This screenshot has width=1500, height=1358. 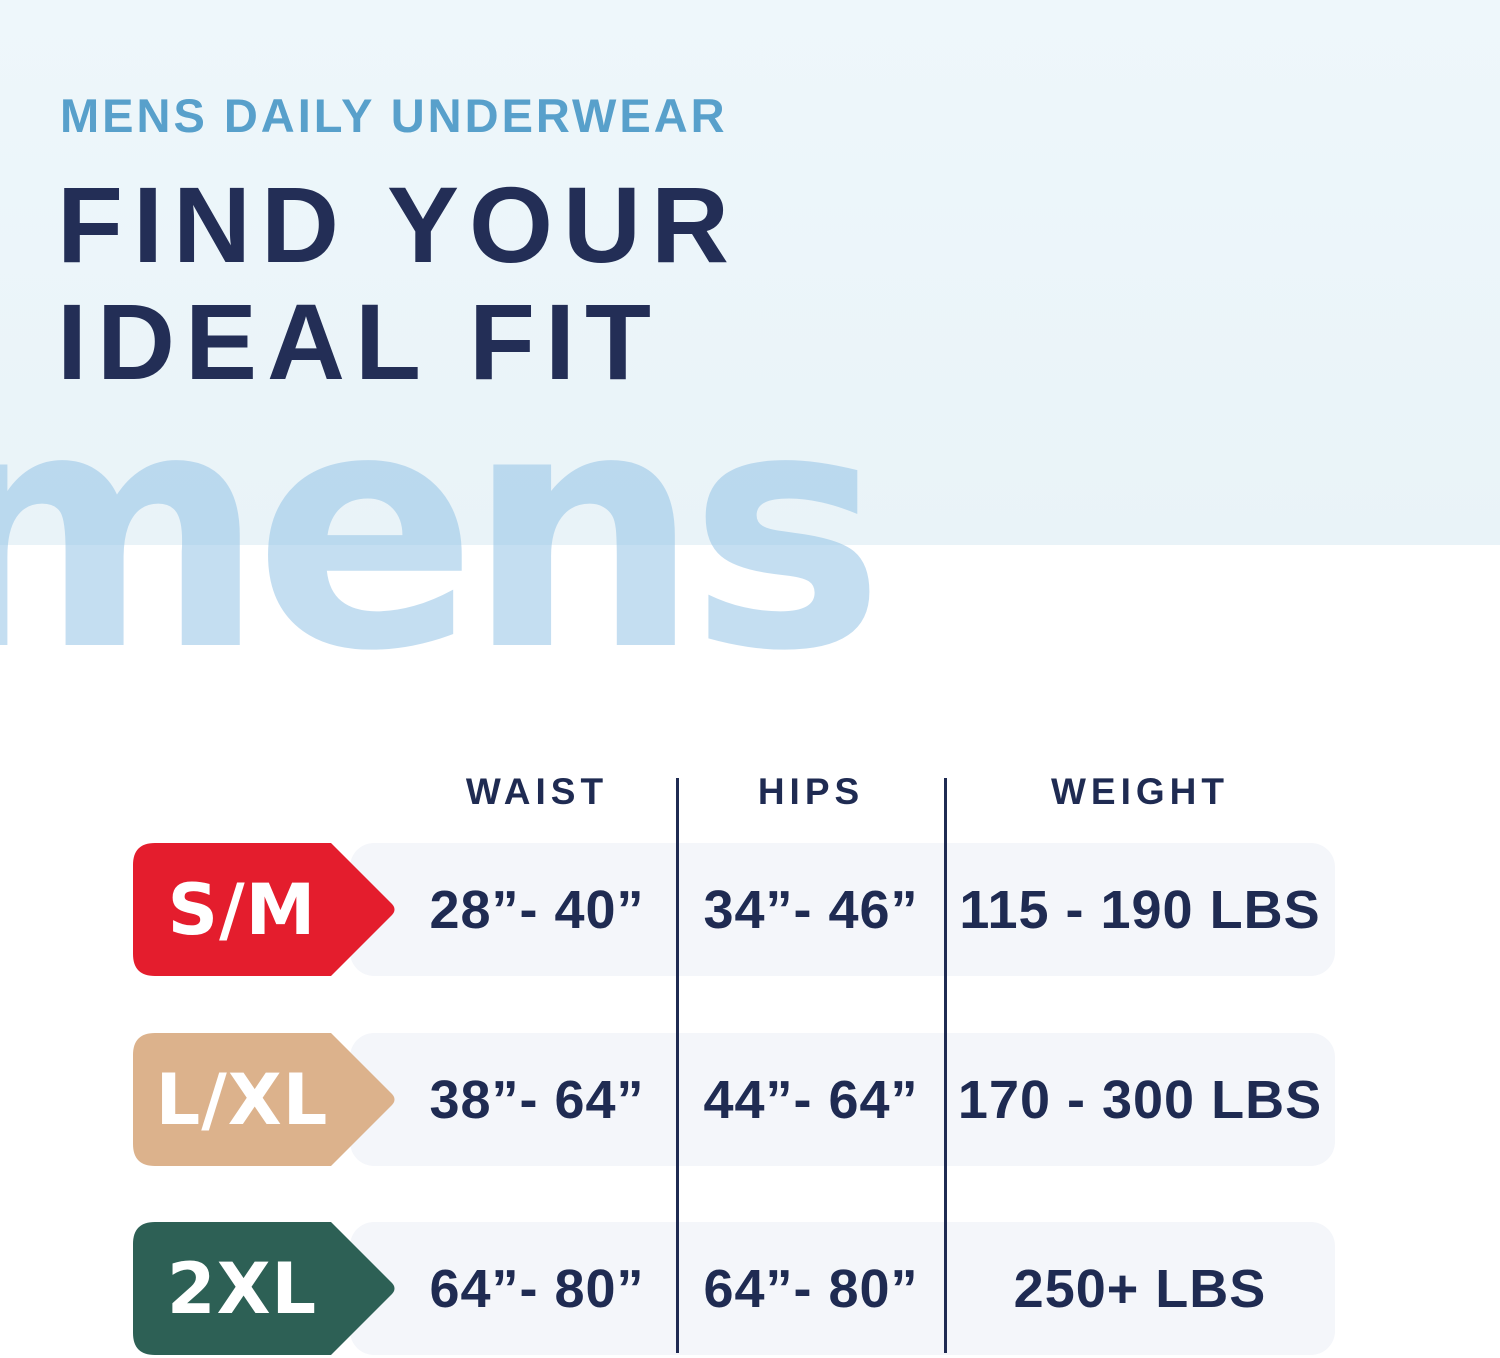 I want to click on hips-value: 64”- 80”, so click(x=811, y=1288).